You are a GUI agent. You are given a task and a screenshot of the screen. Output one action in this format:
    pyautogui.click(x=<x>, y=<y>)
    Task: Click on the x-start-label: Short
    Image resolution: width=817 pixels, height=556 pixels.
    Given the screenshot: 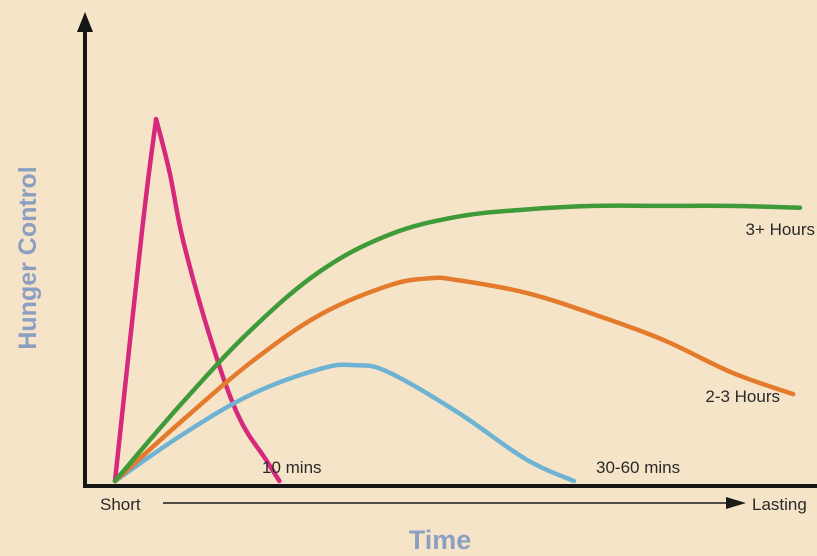 What is the action you would take?
    pyautogui.click(x=120, y=504)
    